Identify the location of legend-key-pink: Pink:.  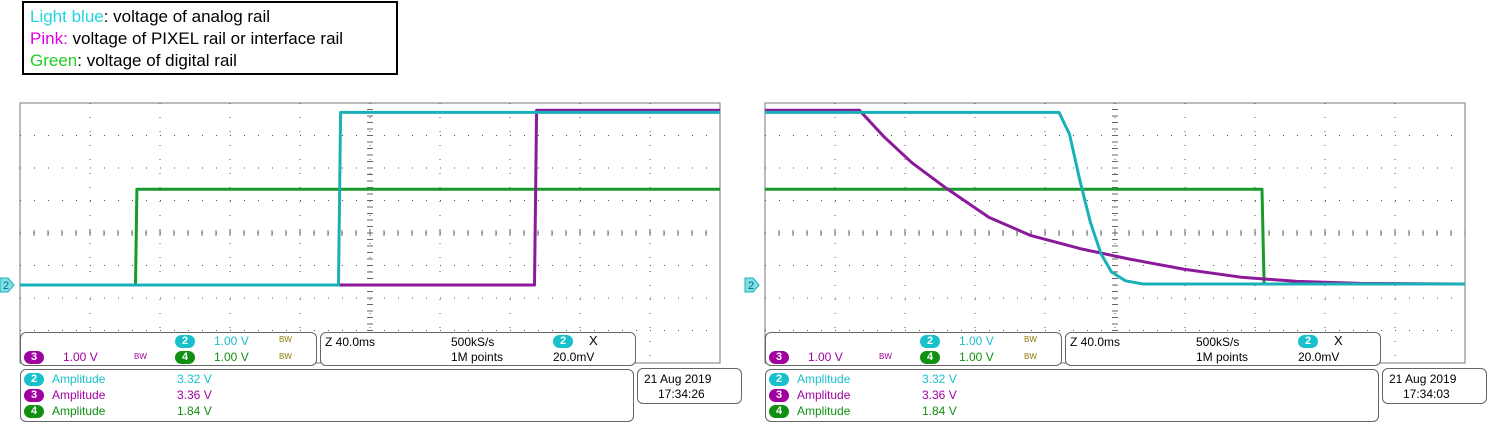
(49, 38).